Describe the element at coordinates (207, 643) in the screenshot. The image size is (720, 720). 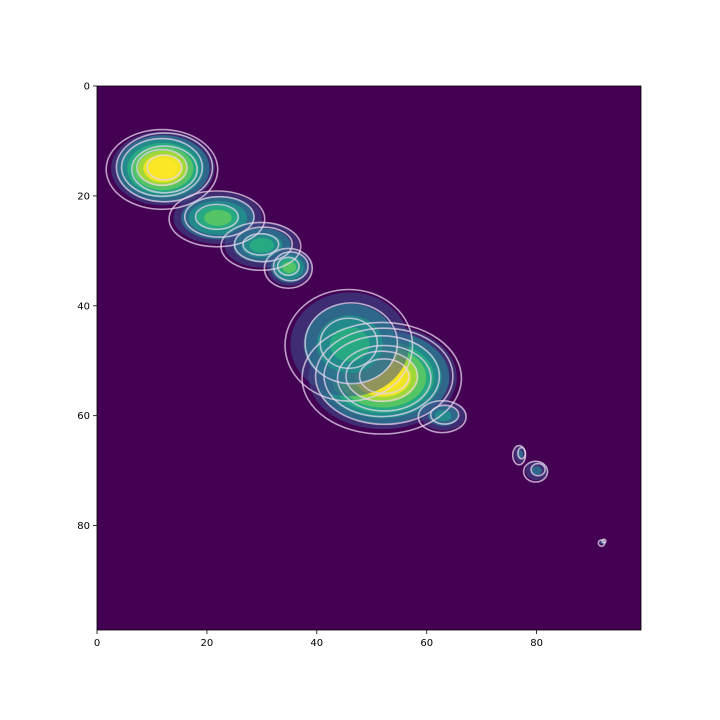
I see `x-tick-label: 20` at that location.